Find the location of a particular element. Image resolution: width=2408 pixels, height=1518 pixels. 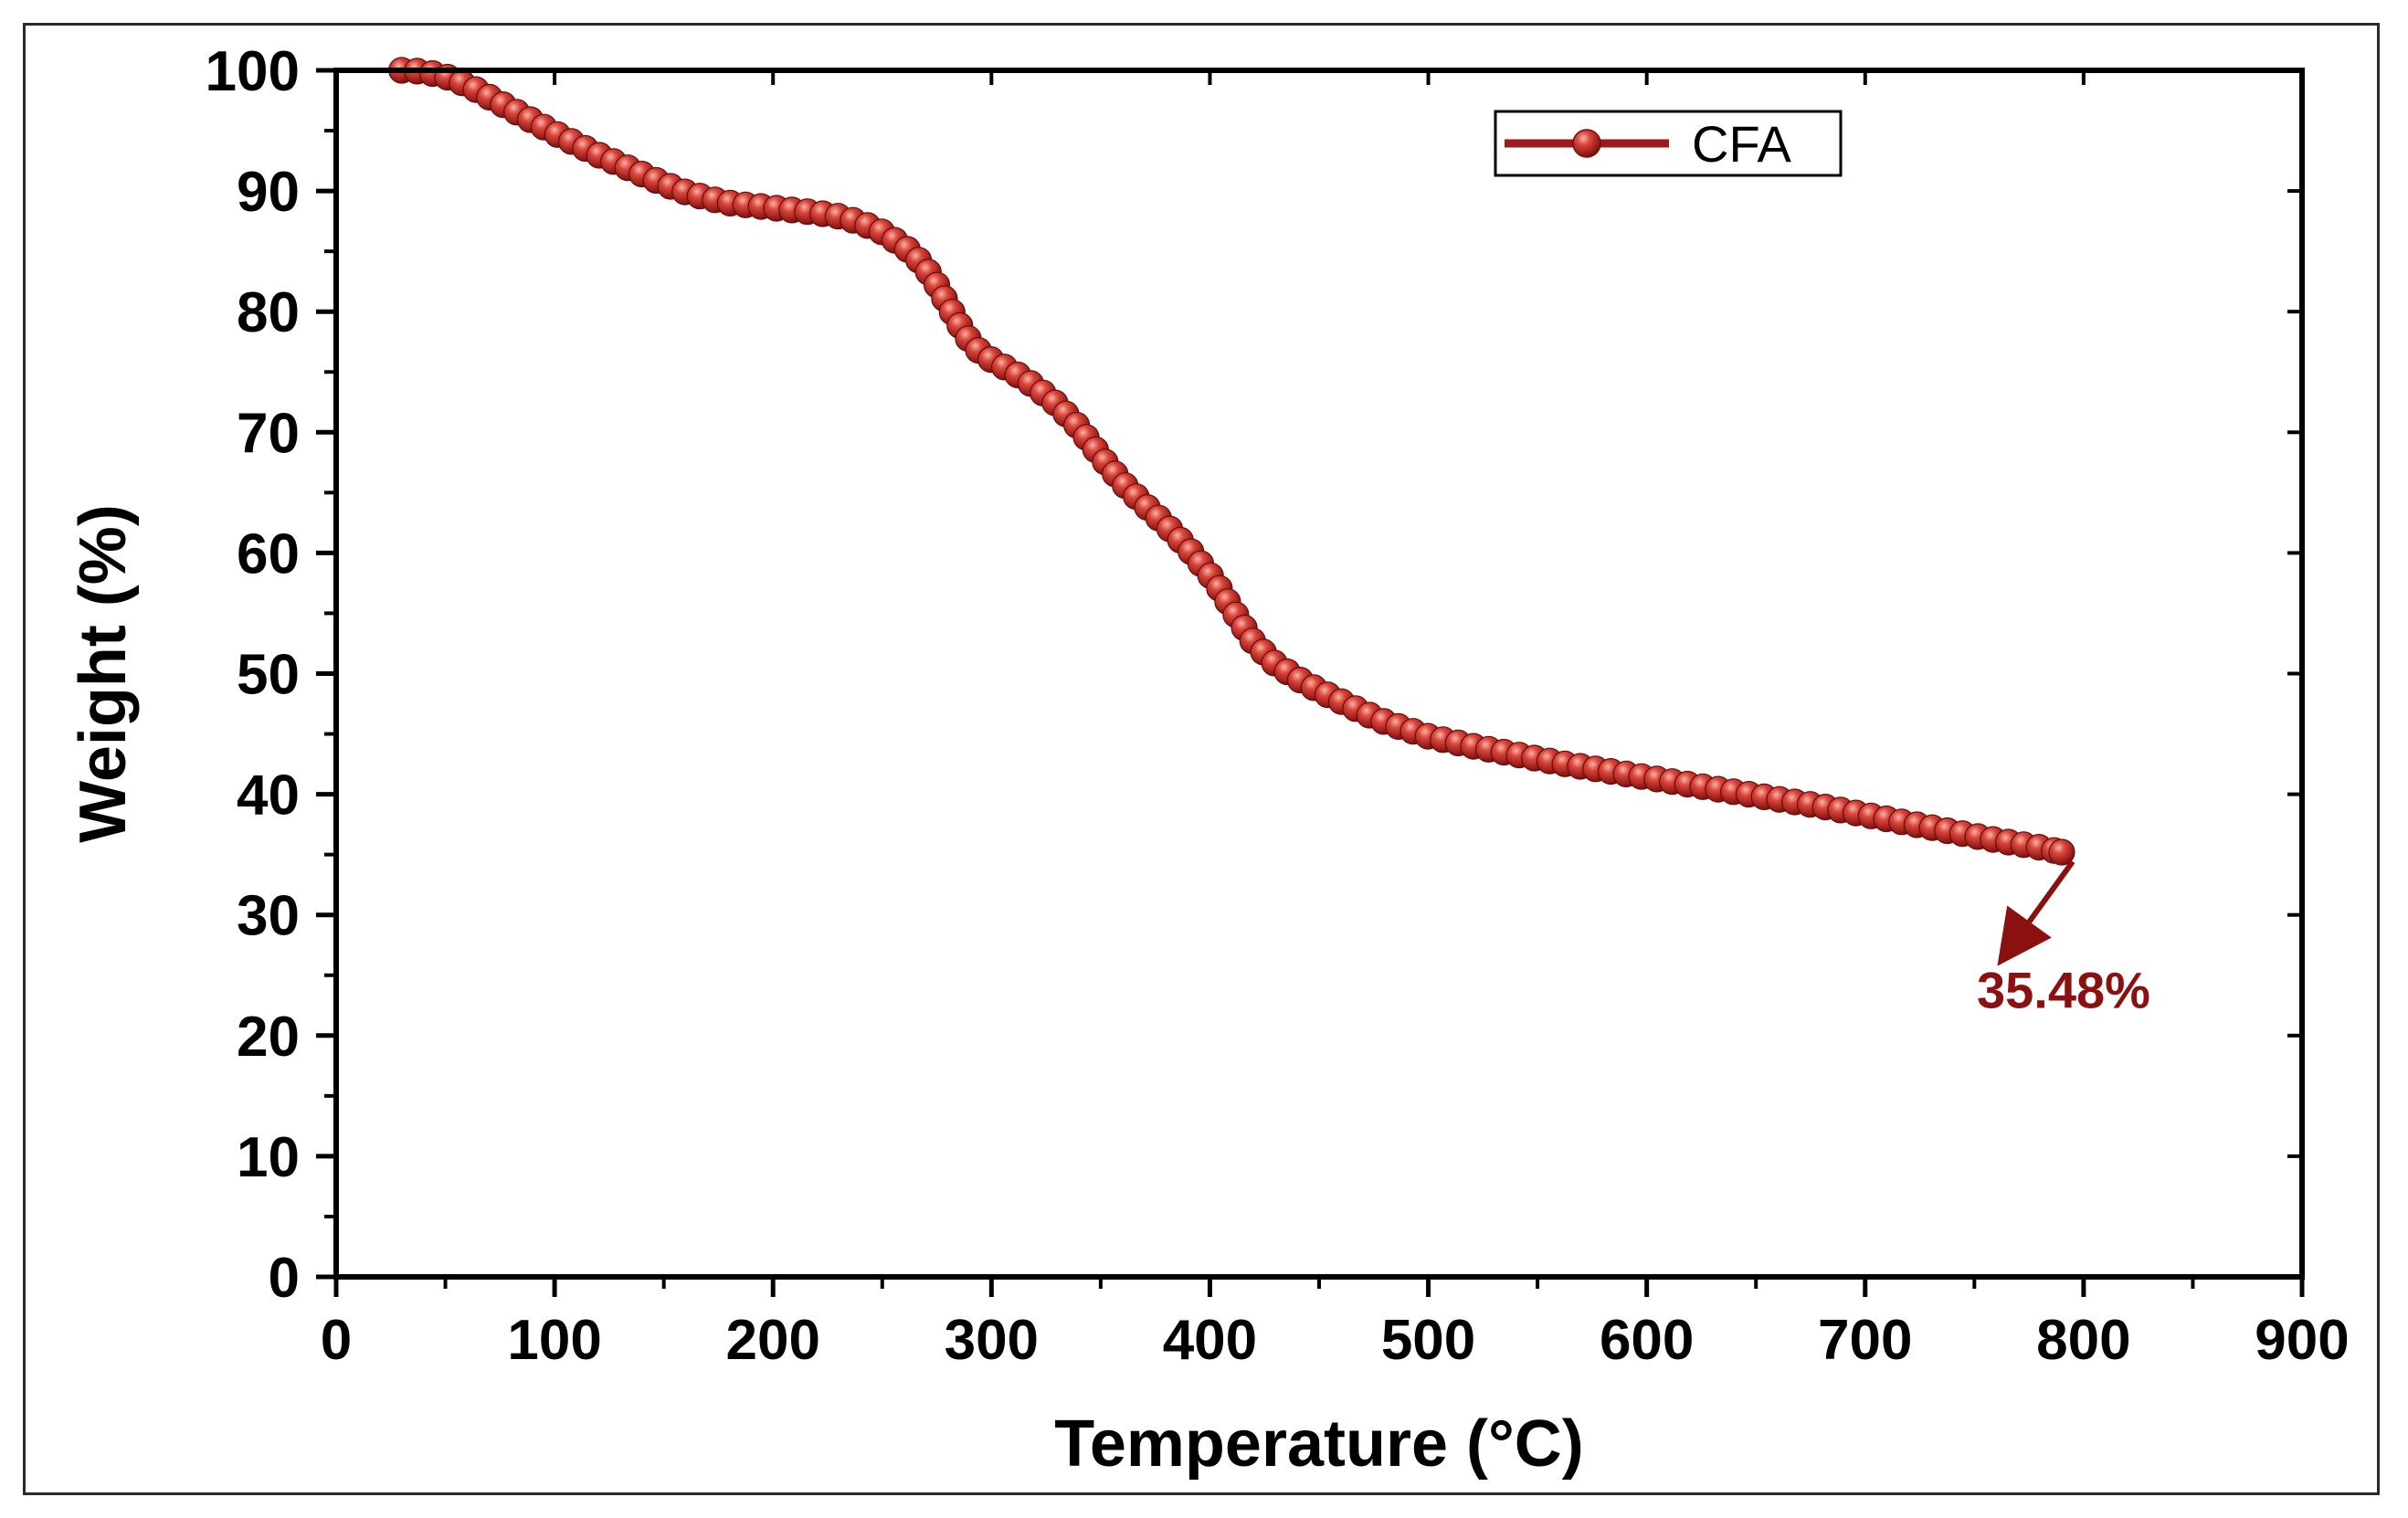

data-point is located at coordinates (2061, 852).